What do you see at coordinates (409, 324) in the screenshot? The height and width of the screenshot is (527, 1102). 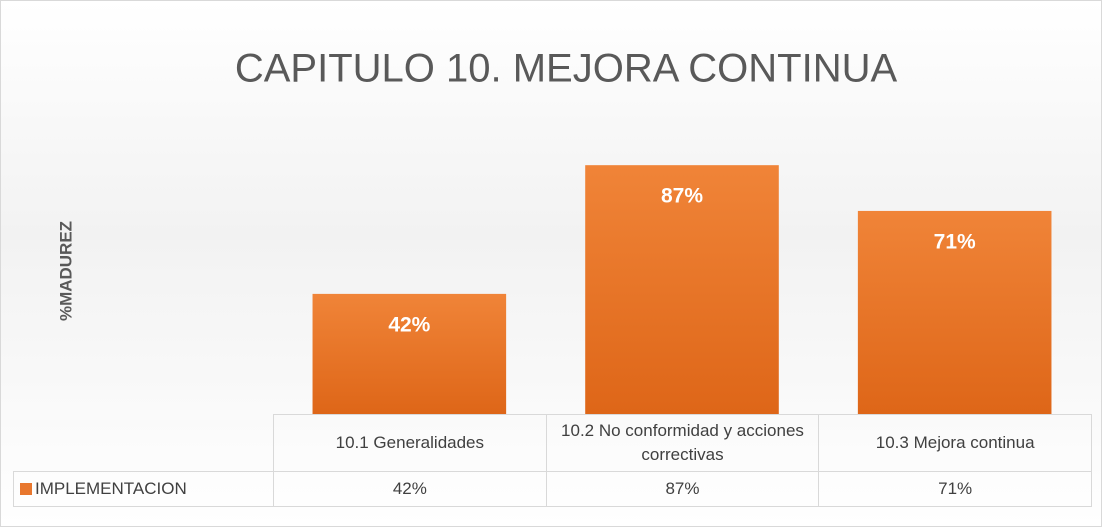 I see `data-label: 42%` at bounding box center [409, 324].